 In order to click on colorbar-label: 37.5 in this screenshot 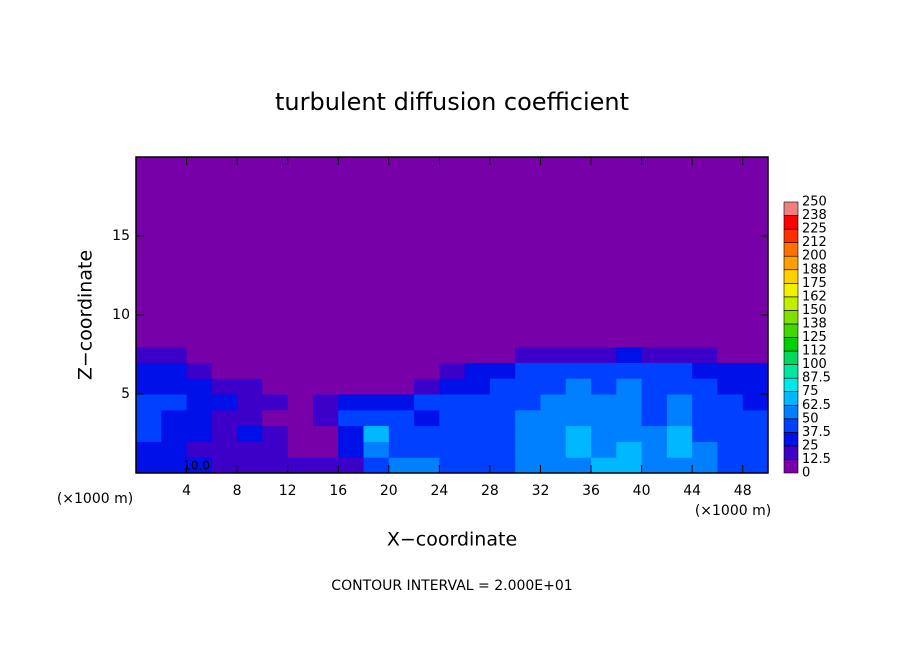, I will do `click(816, 432)`.